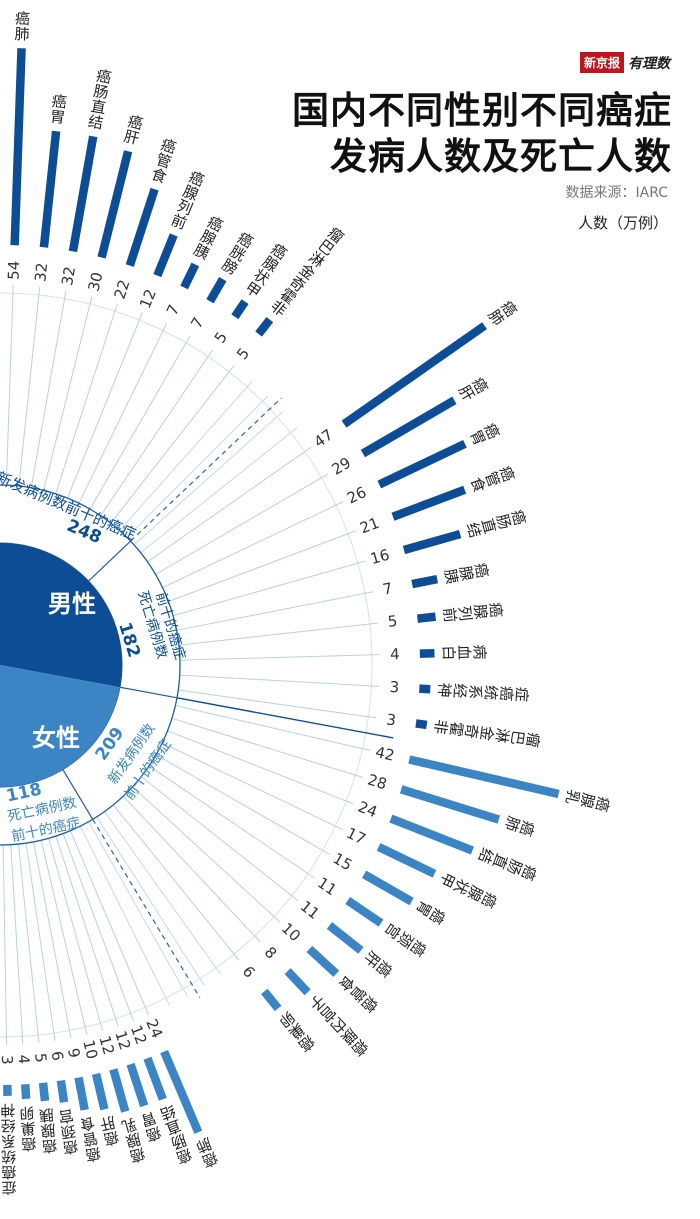  I want to click on category-label-char: 非, so click(441, 726).